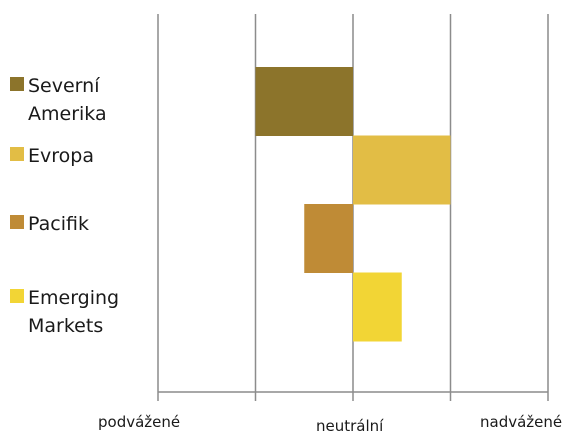 The width and height of the screenshot is (574, 435). Describe the element at coordinates (353, 396) in the screenshot. I see `x-axis` at that location.